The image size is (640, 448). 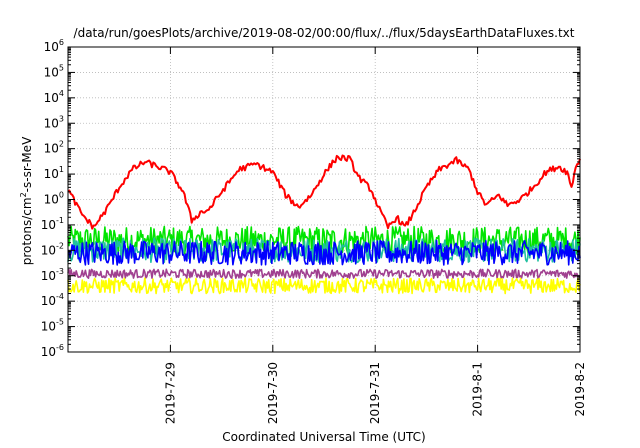 I want to click on y-tick-label: 10⁻⁵, so click(x=52, y=326).